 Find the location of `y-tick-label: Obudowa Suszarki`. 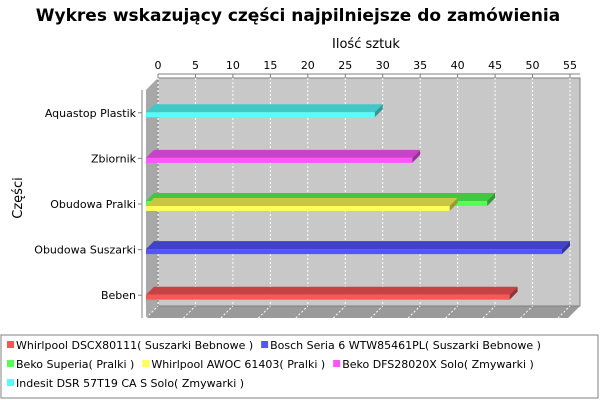

y-tick-label: Obudowa Suszarki is located at coordinates (85, 250).